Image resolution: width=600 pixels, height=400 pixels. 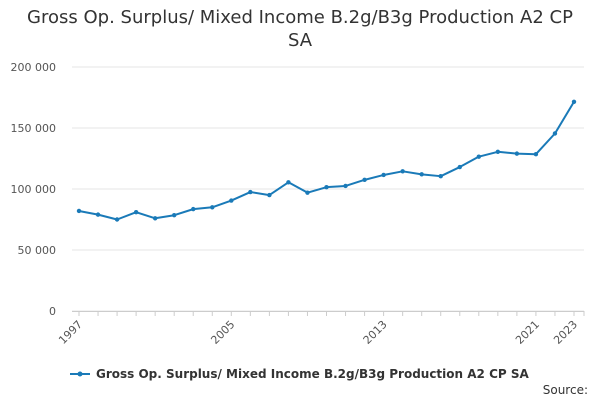 I want to click on data-point-2017, so click(x=459, y=167).